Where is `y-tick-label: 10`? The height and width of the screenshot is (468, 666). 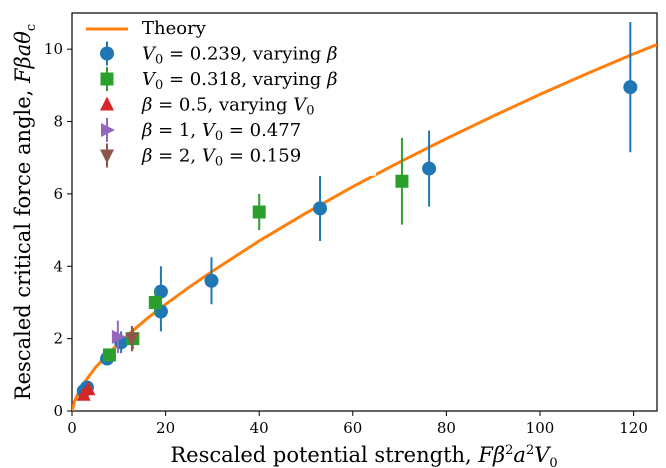 y-tick-label: 10 is located at coordinates (53, 49).